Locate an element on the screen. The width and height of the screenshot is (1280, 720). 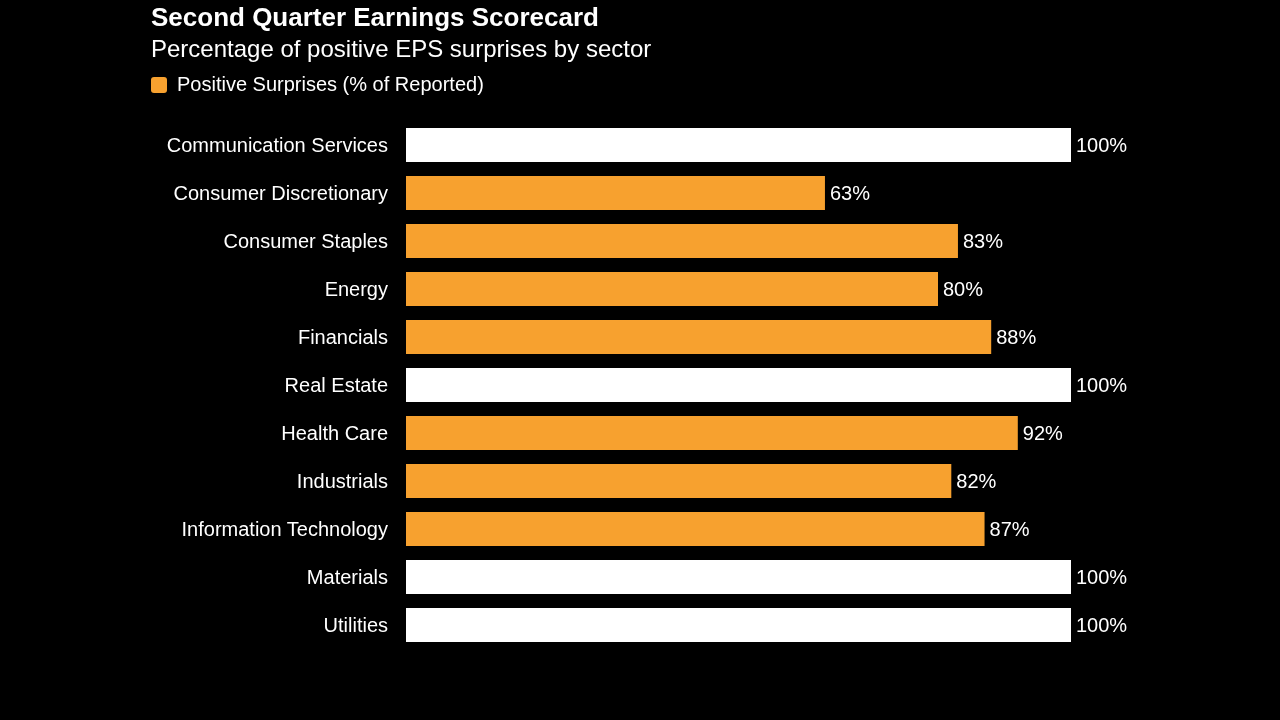
y-tick-label: Materials is located at coordinates (347, 577).